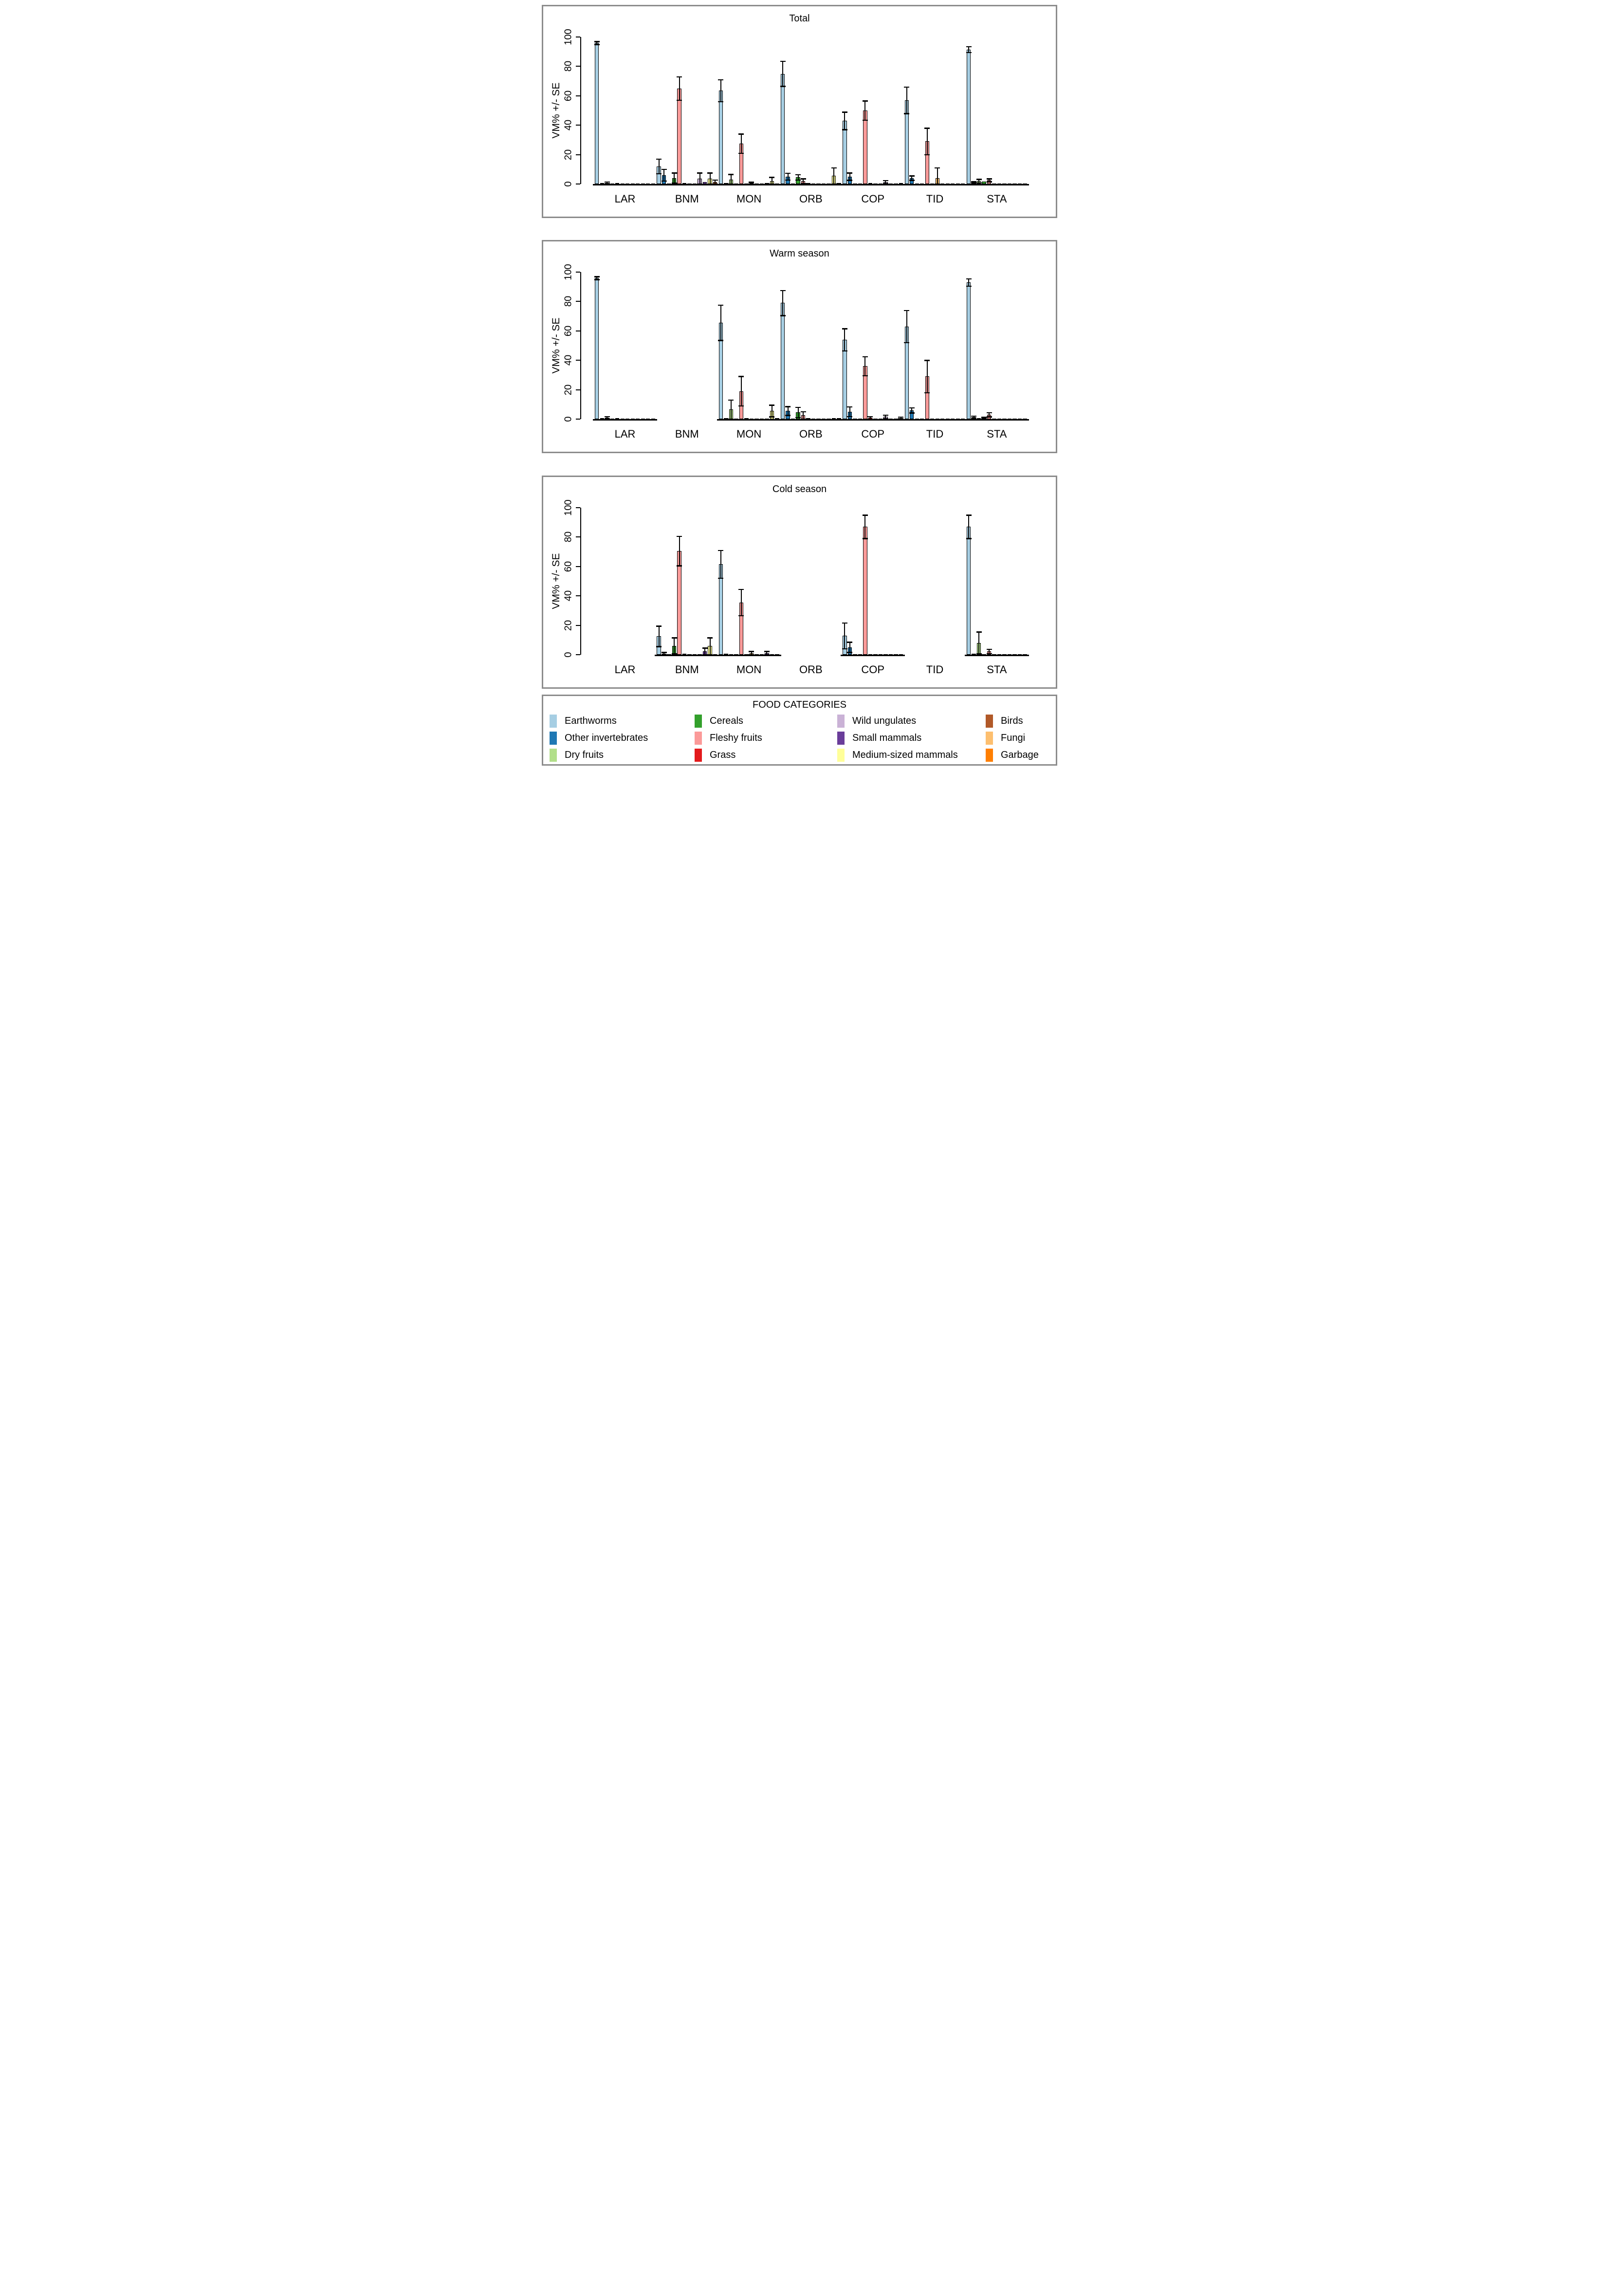 This screenshot has height=2296, width=1599. What do you see at coordinates (799, 489) in the screenshot?
I see `panel-title-cold-season: Cold season` at bounding box center [799, 489].